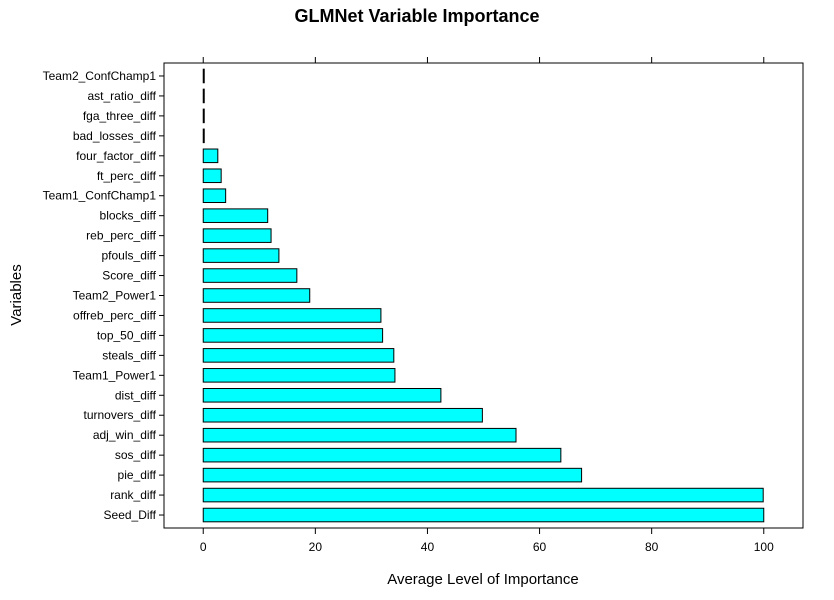  What do you see at coordinates (116, 156) in the screenshot?
I see `category-label: four_factor_diff` at bounding box center [116, 156].